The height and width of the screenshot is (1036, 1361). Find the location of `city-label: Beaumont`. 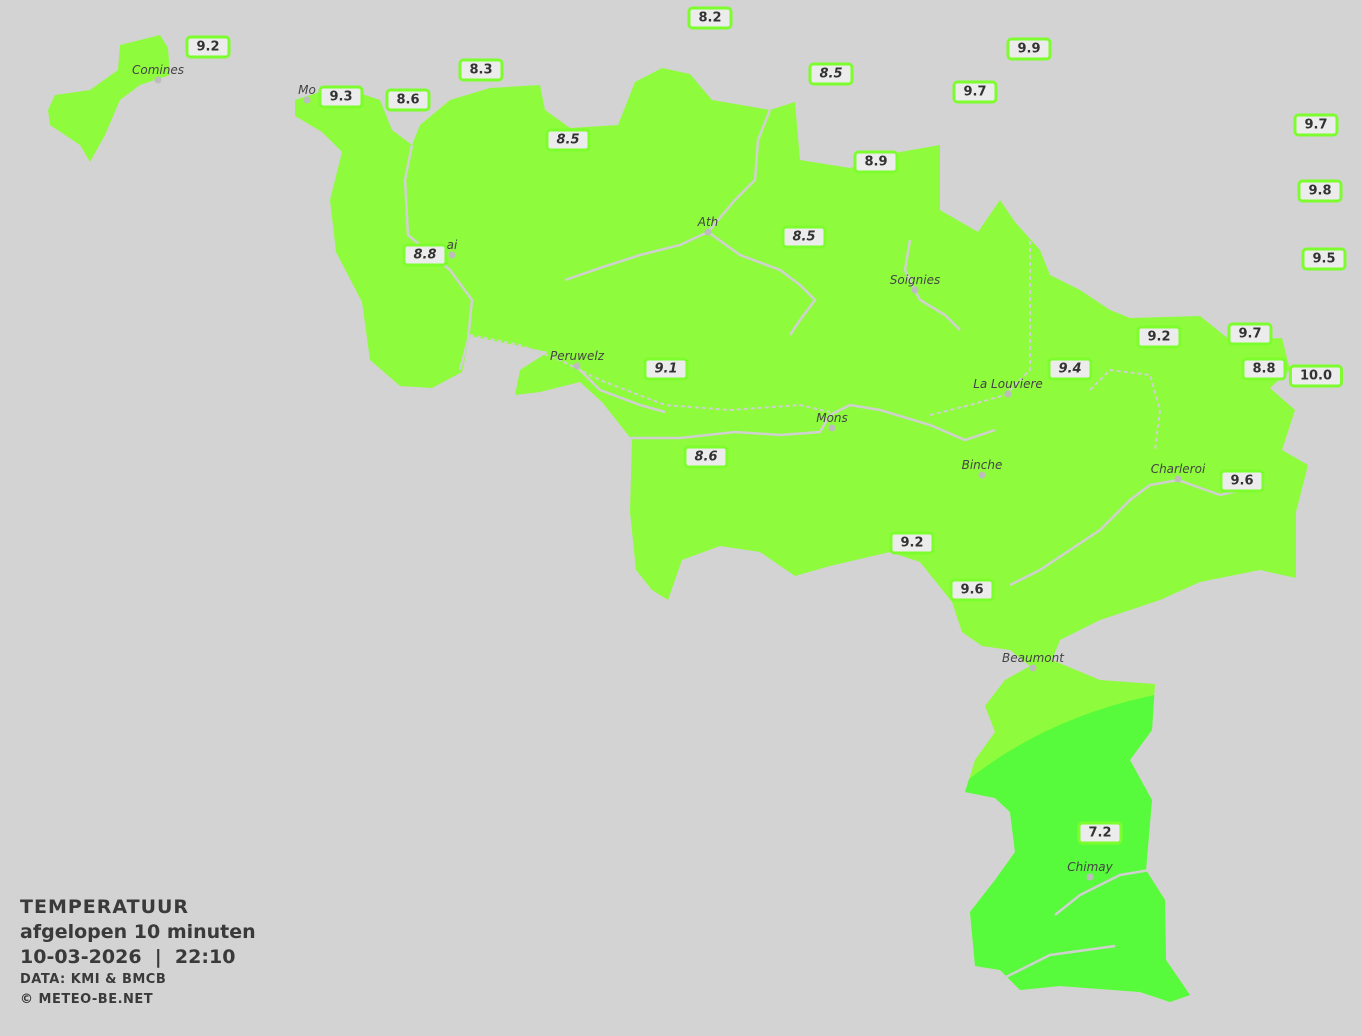

city-label: Beaumont is located at coordinates (1033, 658).